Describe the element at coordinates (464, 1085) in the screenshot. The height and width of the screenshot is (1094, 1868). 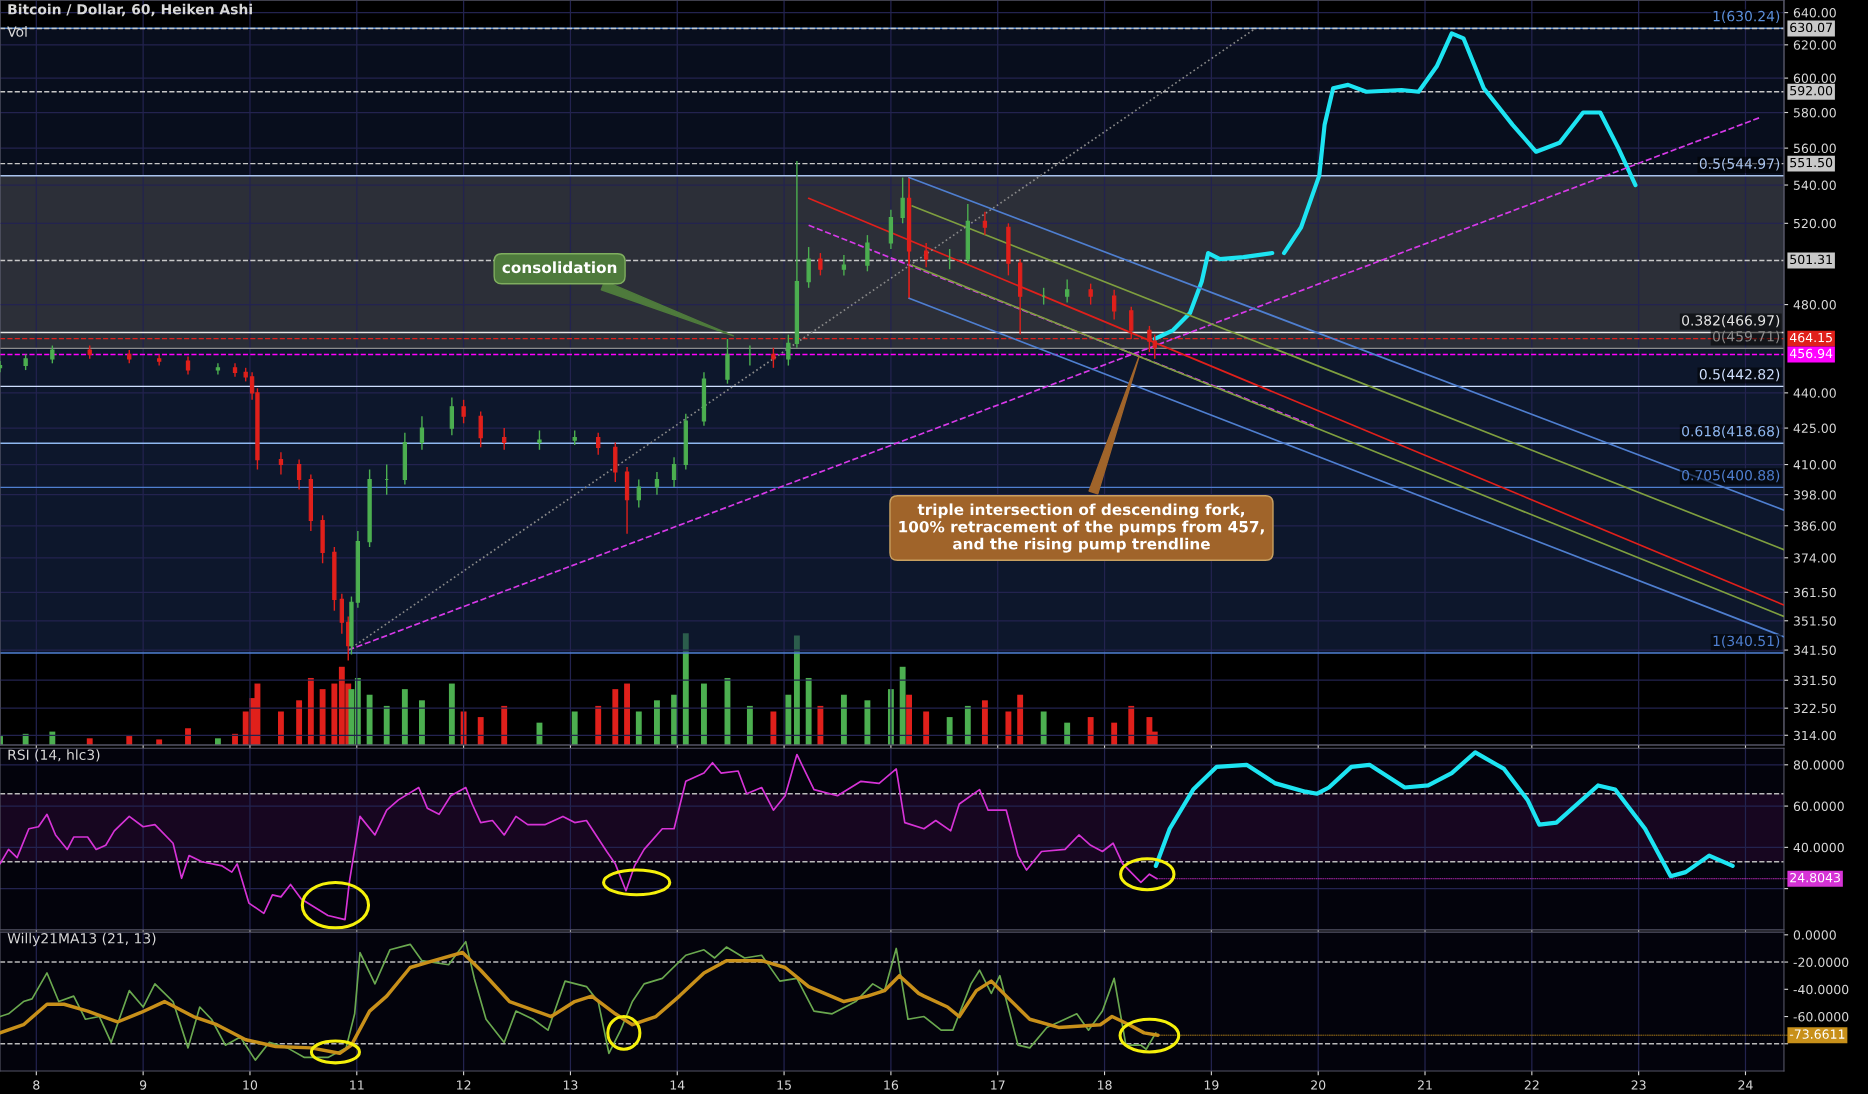
I see `x-tick-label: 12` at that location.